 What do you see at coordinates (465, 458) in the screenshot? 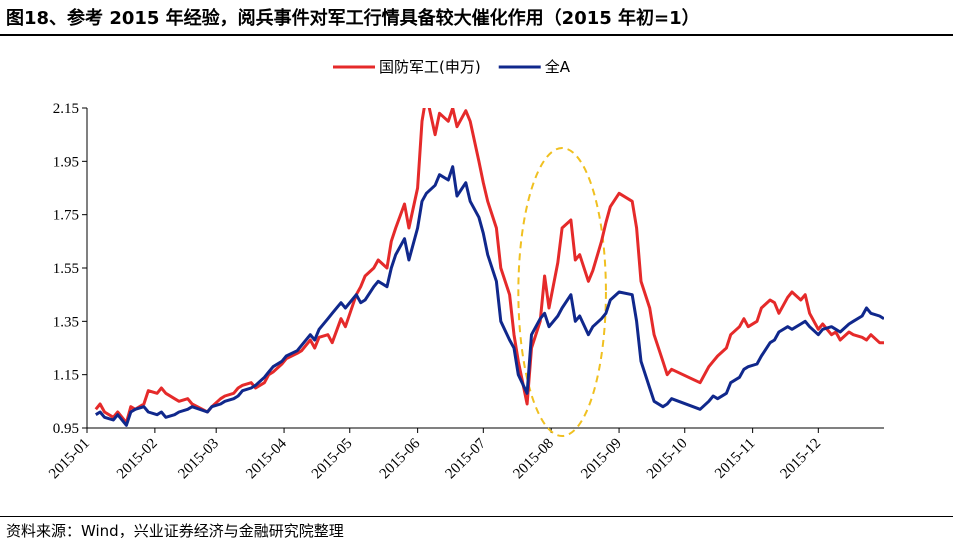
I see `x-tick-label: 2015-07` at bounding box center [465, 458].